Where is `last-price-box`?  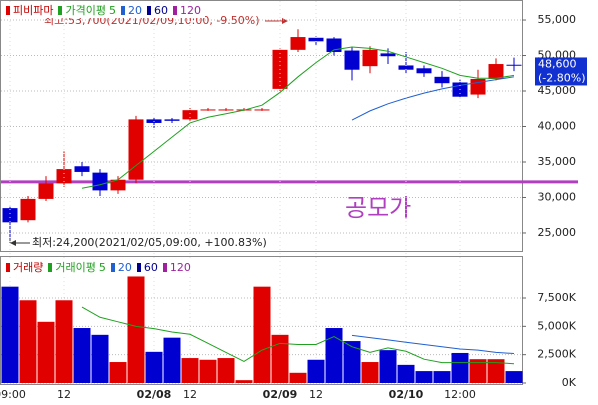 last-price-box is located at coordinates (561, 71).